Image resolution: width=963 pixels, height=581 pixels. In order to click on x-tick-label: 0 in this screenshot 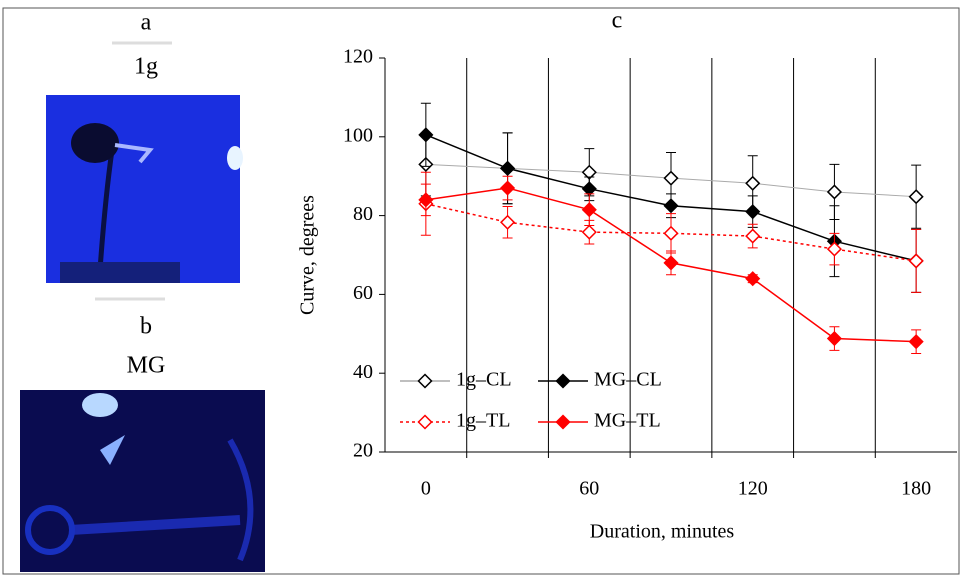, I will do `click(426, 489)`.